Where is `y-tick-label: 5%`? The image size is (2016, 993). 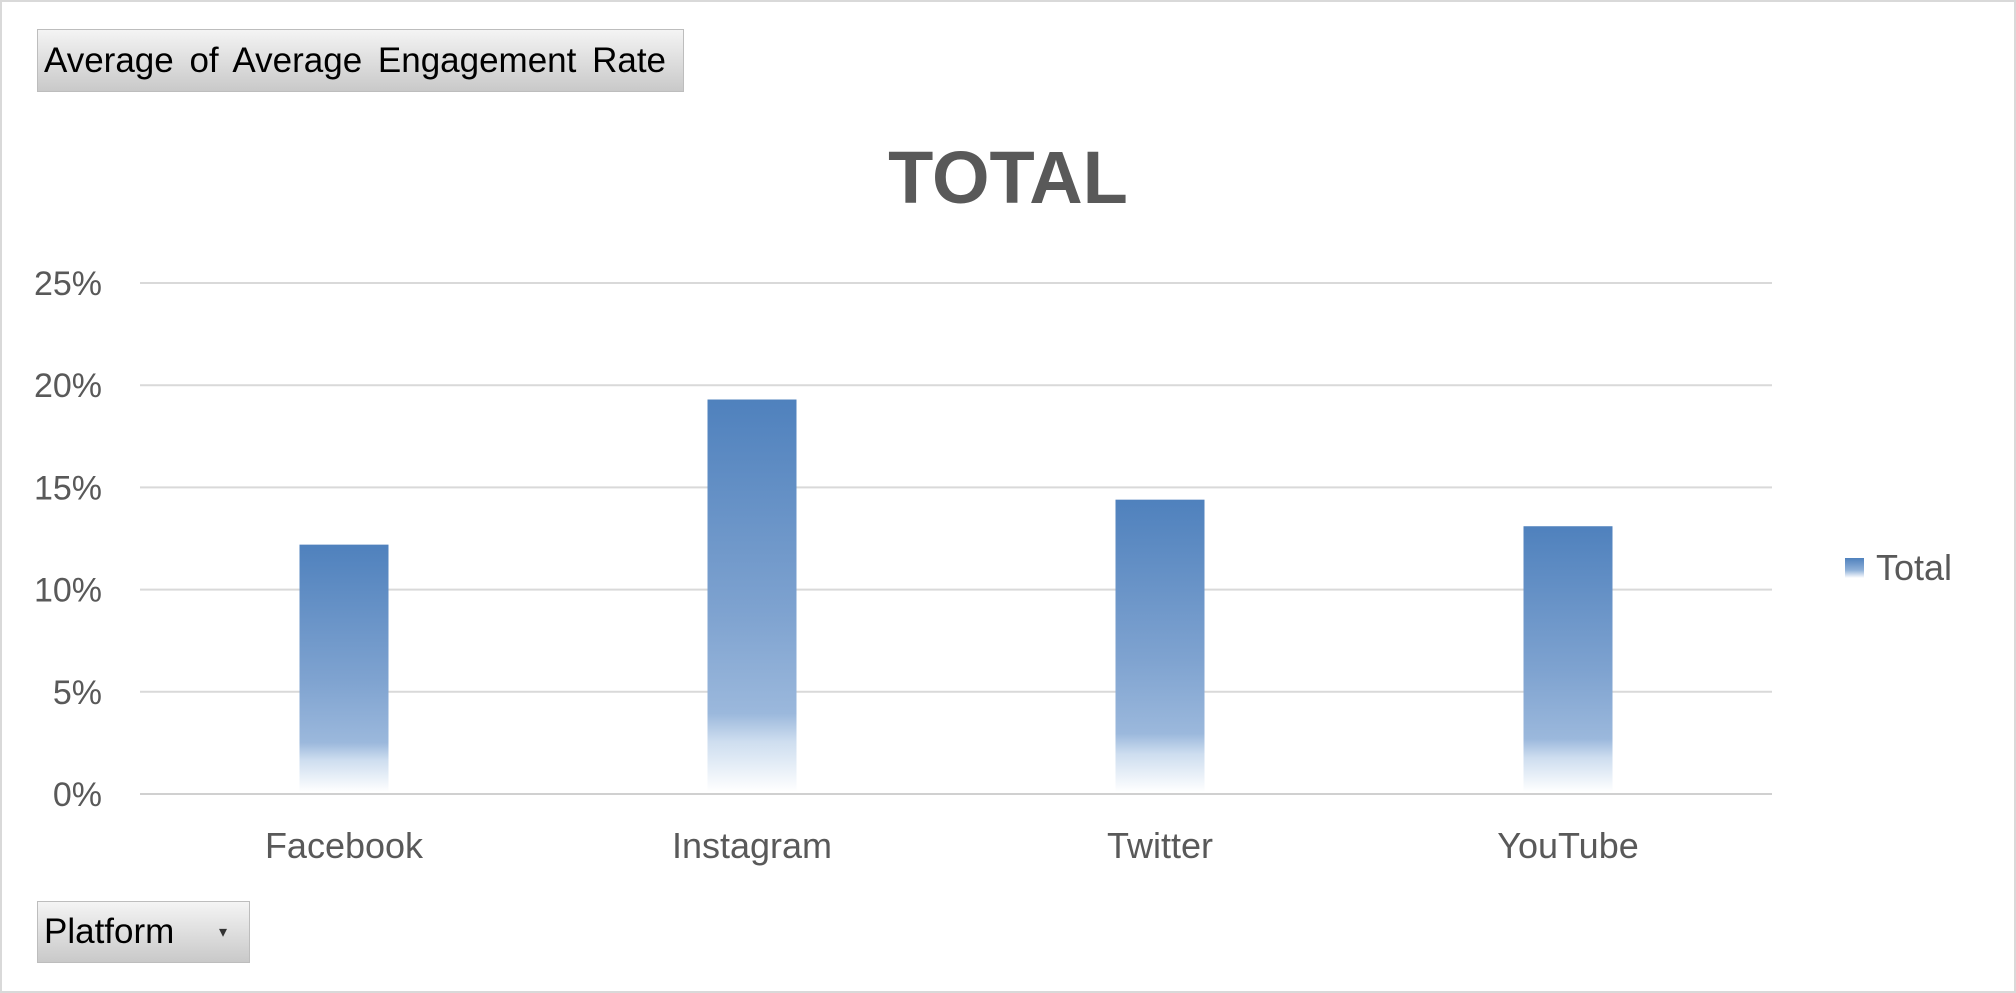 y-tick-label: 5% is located at coordinates (77, 693).